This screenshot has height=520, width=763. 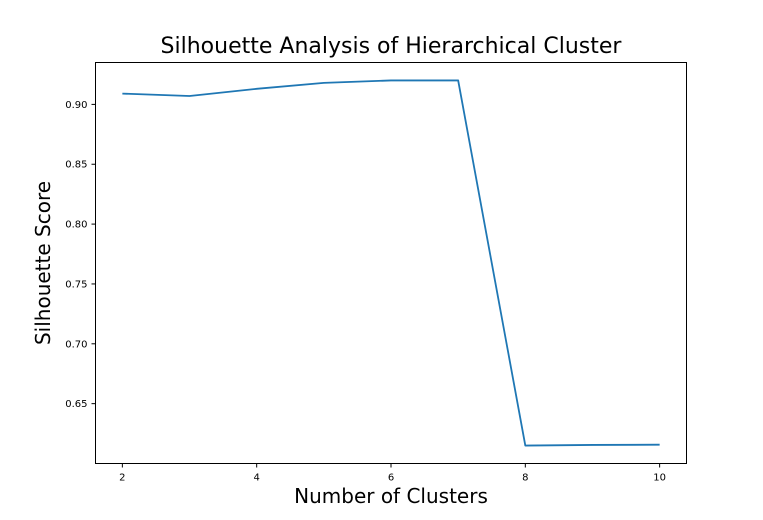 What do you see at coordinates (659, 478) in the screenshot?
I see `x-tick-label: 10` at bounding box center [659, 478].